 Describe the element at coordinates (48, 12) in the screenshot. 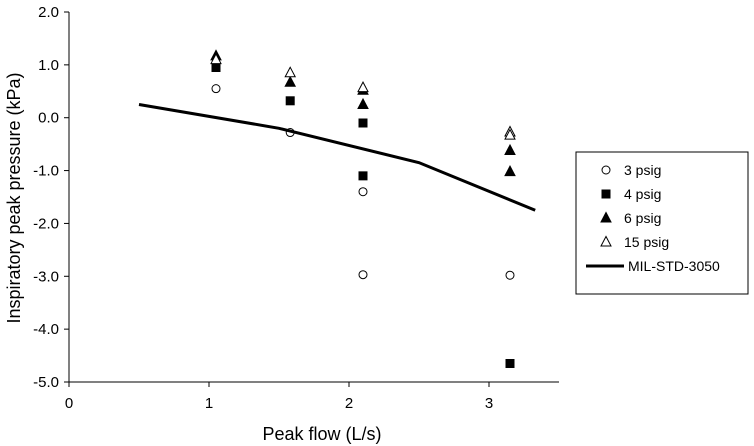

I see `y-tick-label: 2.0` at that location.